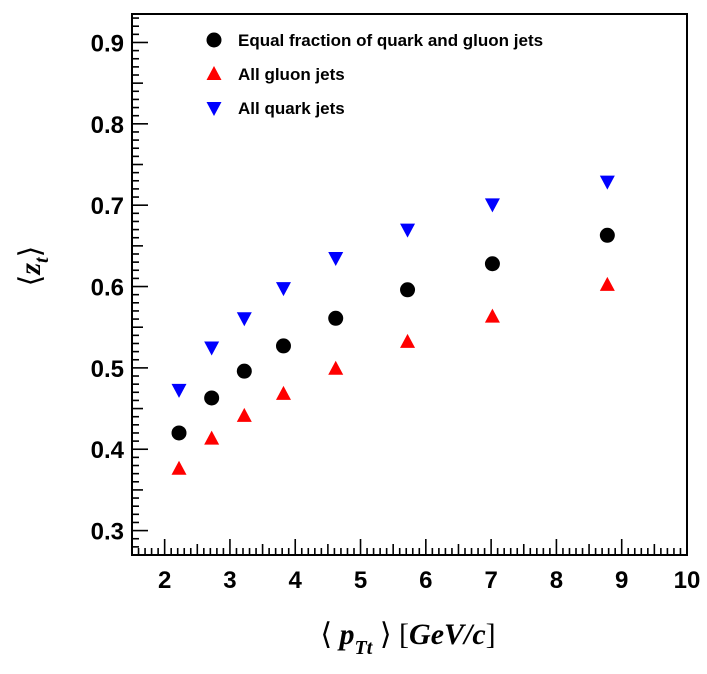 Image resolution: width=707 pixels, height=674 pixels. What do you see at coordinates (291, 74) in the screenshot?
I see `legend-label: All gluon jets` at bounding box center [291, 74].